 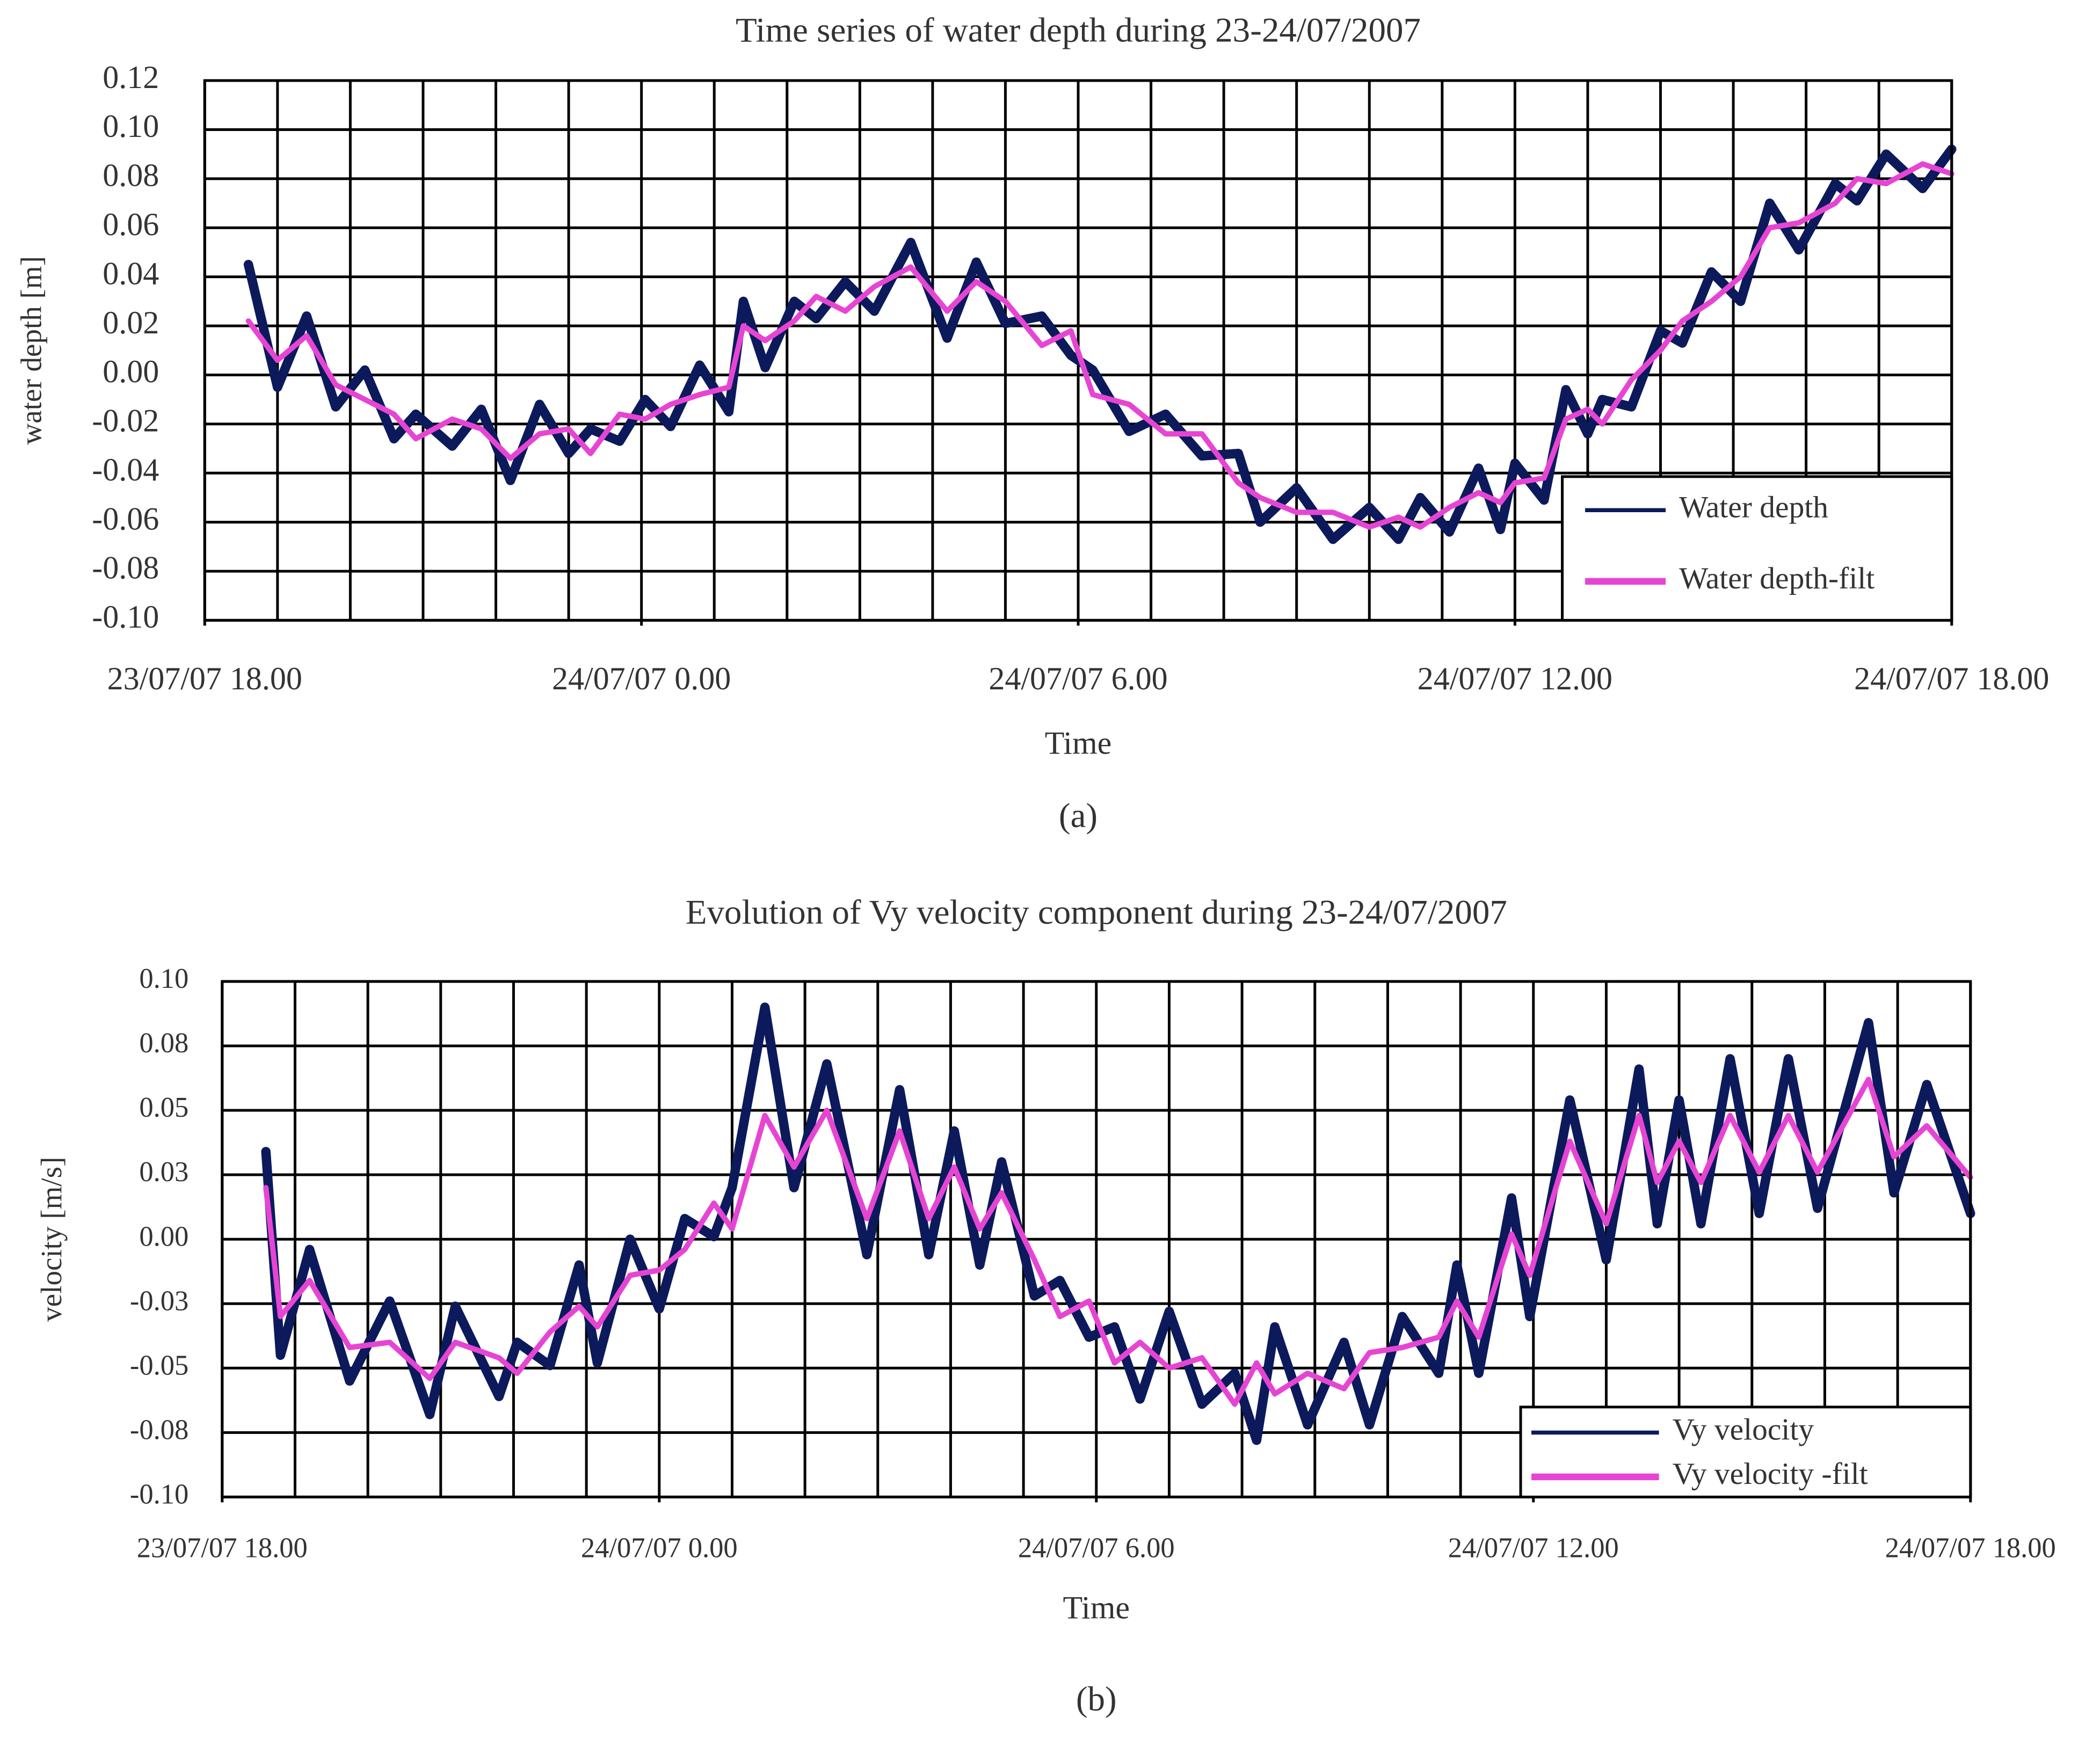 I want to click on y-tick-label: -0.05, so click(x=159, y=1365).